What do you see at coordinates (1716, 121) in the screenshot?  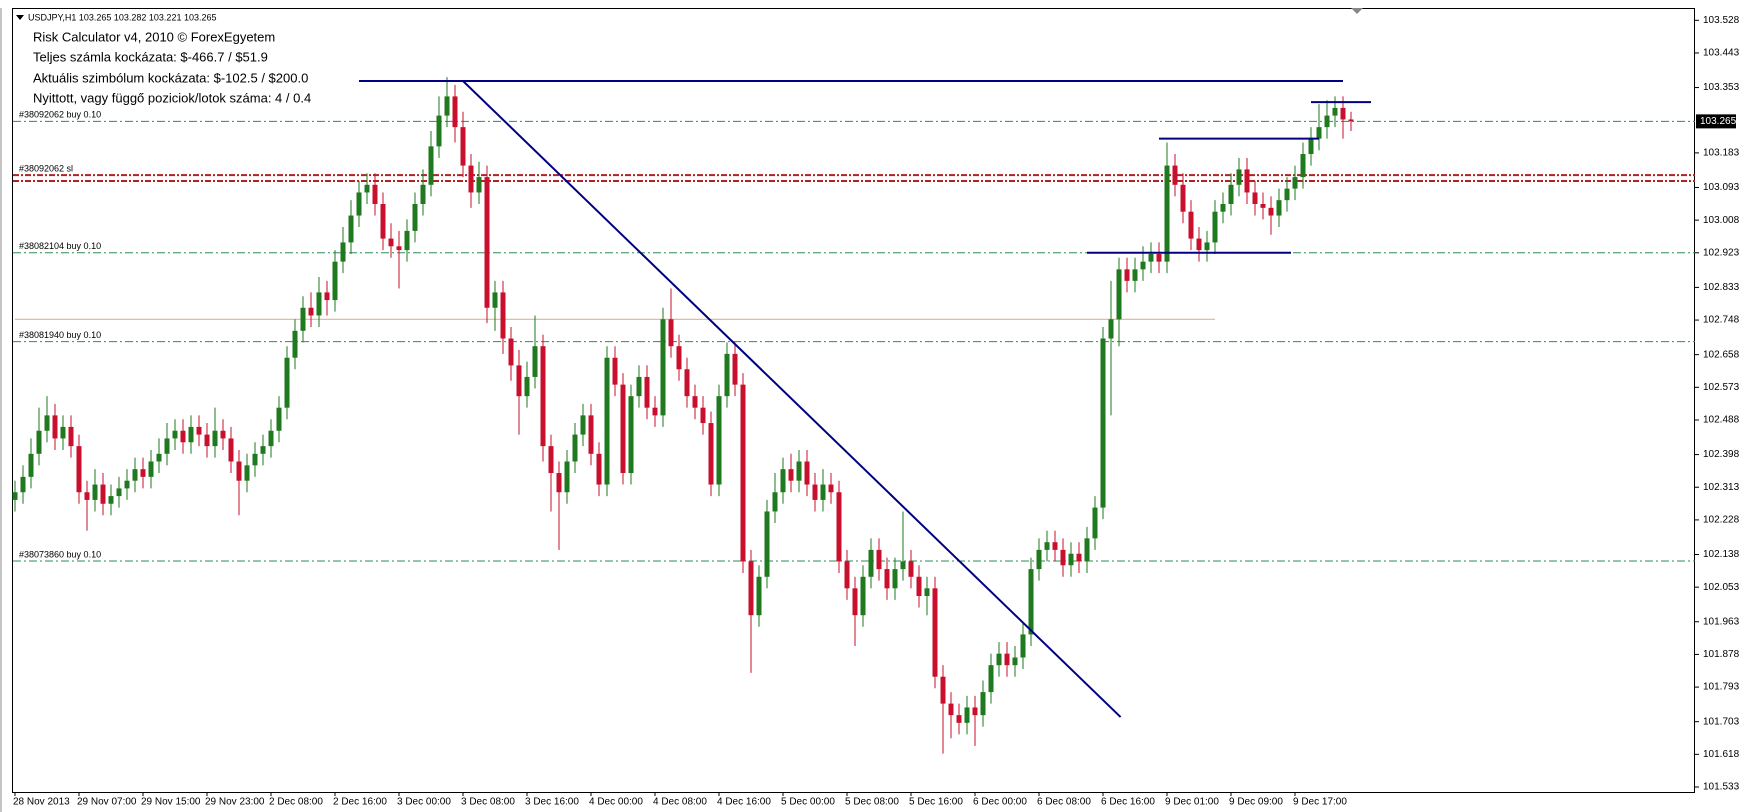 I see `price-marker` at bounding box center [1716, 121].